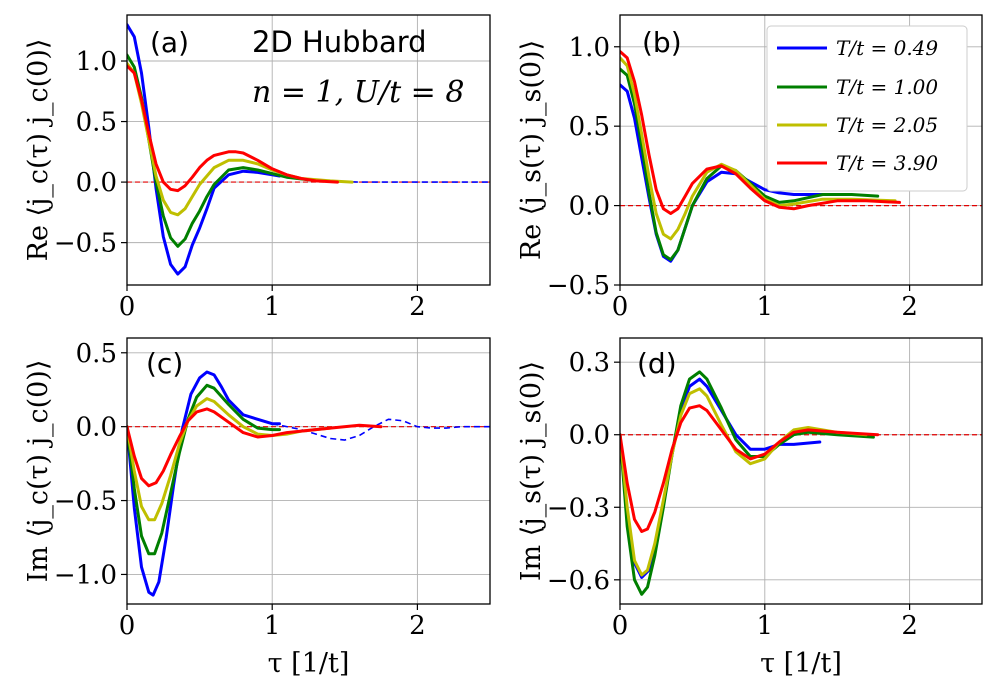 Image resolution: width=996 pixels, height=698 pixels. I want to click on y-tick-label-d-2: 0.0, so click(589, 436).